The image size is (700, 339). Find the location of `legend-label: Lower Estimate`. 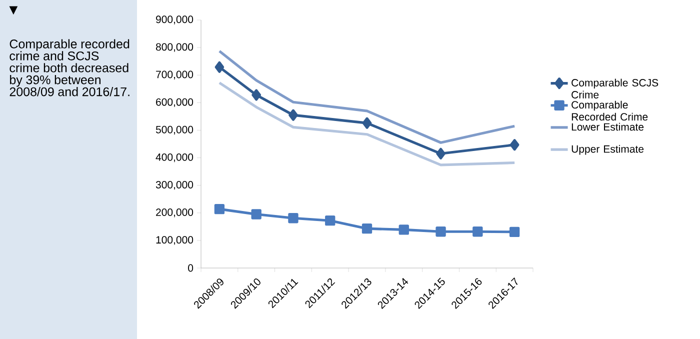

legend-label: Lower Estimate is located at coordinates (608, 126).